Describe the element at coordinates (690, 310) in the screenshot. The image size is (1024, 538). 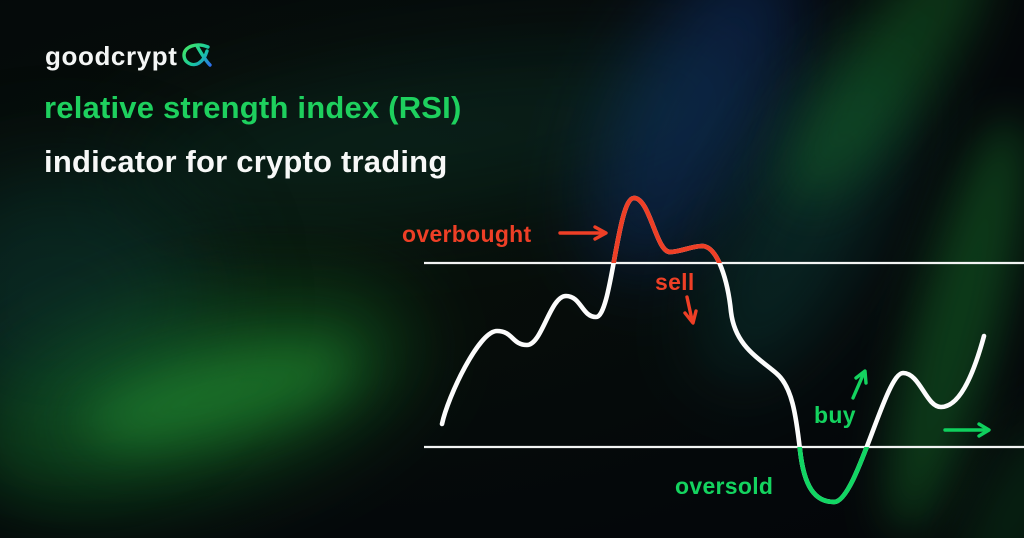
I see `sell-down-arrow-icon` at that location.